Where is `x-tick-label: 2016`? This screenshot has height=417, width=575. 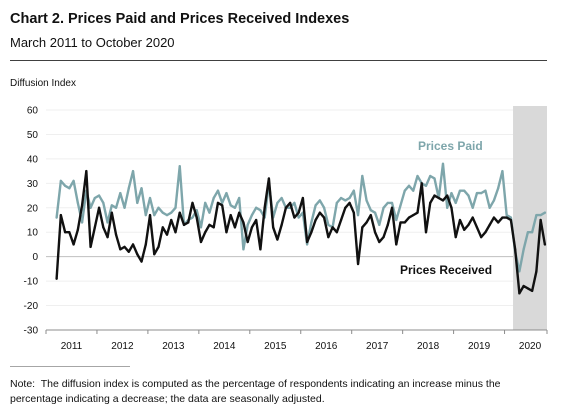
x-tick-label: 2016 is located at coordinates (326, 346).